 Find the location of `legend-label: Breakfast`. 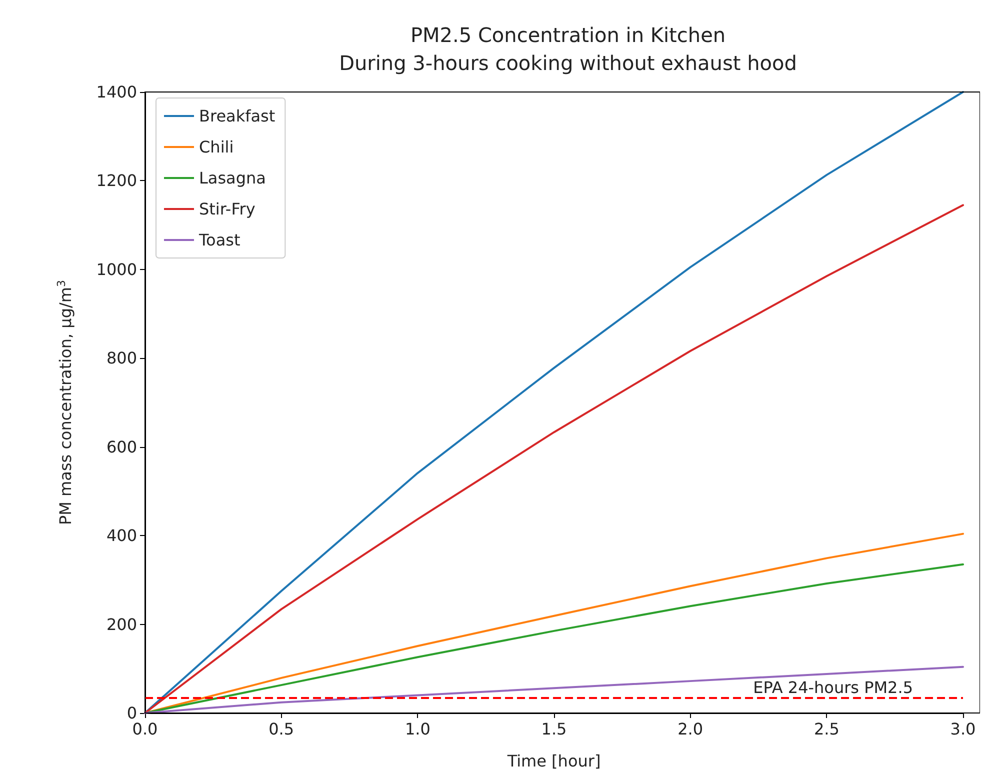

legend-label: Breakfast is located at coordinates (237, 116).